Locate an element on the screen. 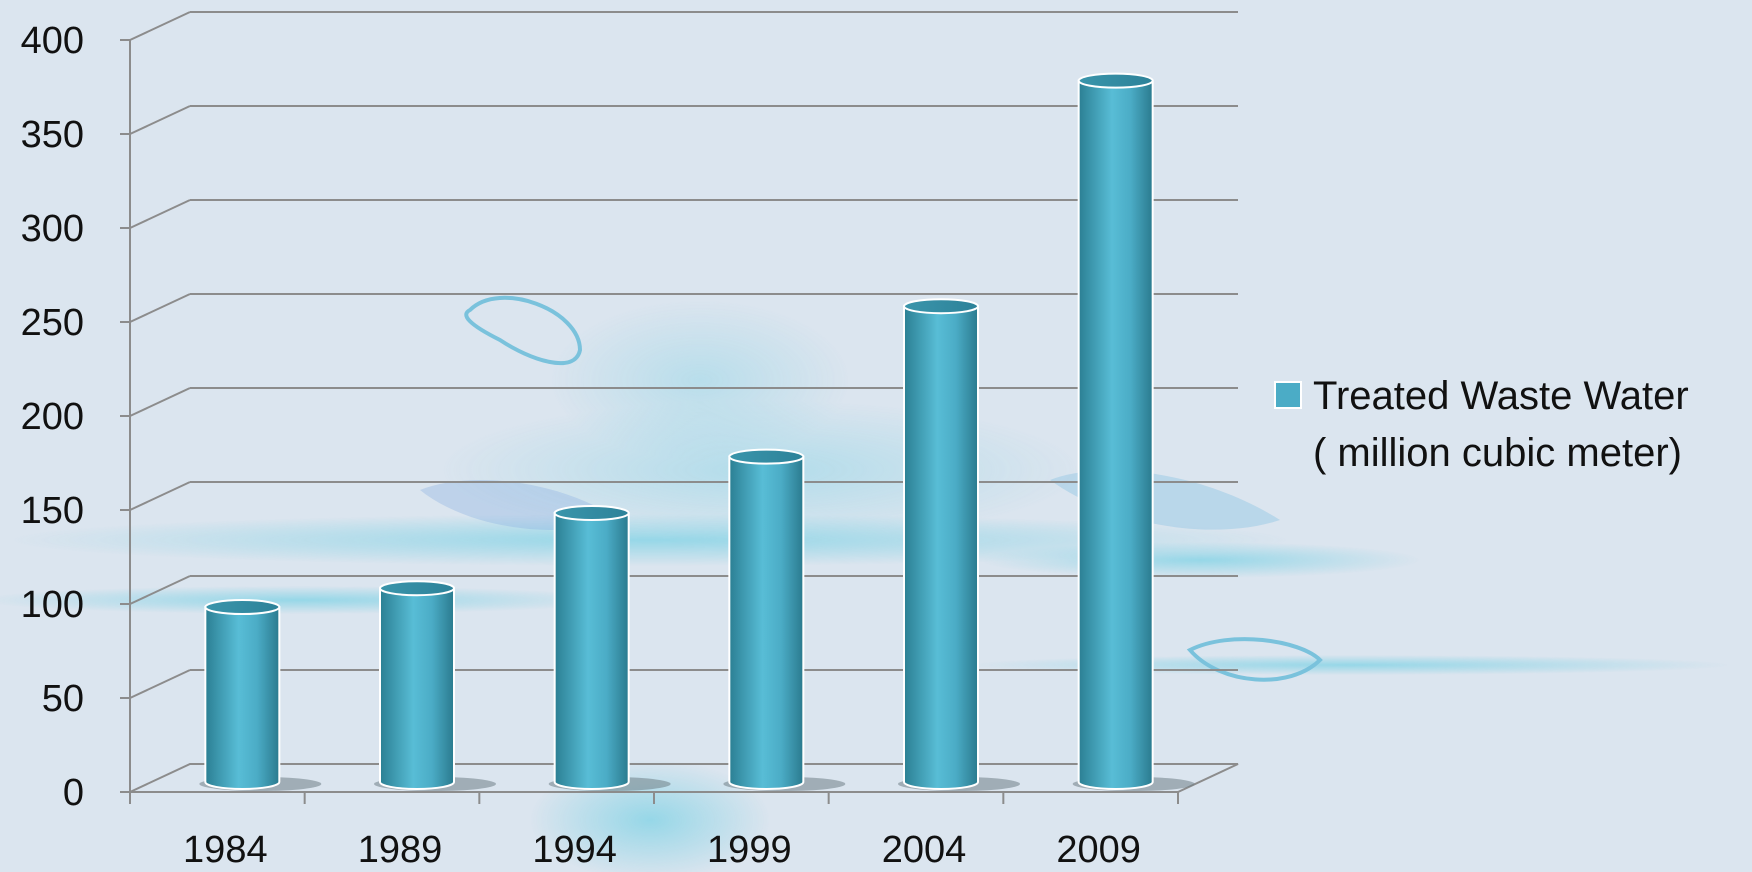  x-tick-label: 2004 is located at coordinates (924, 850).